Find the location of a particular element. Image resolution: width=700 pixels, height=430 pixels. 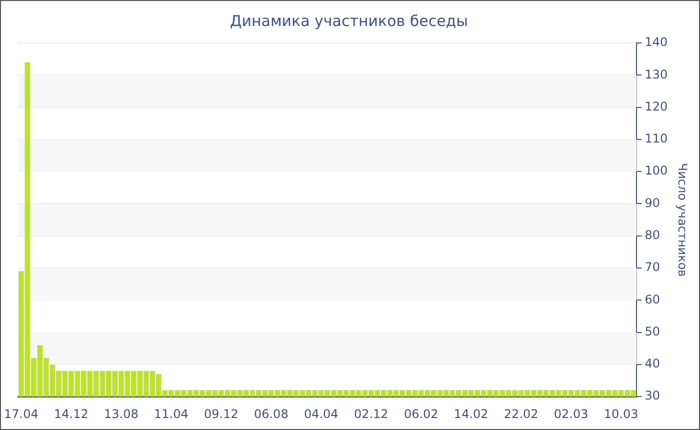

x-tick-label: 02.03 is located at coordinates (571, 413).